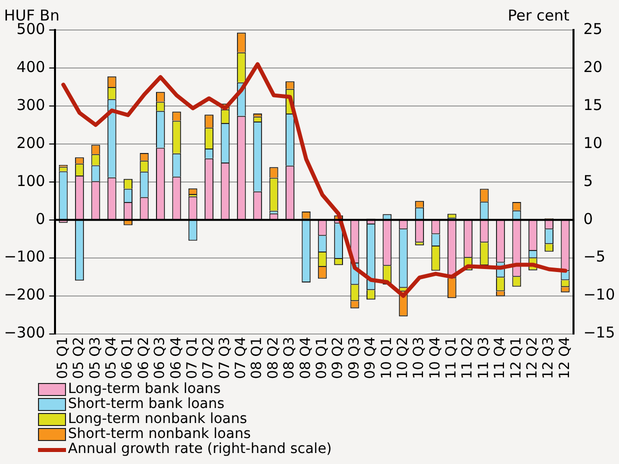 The image size is (619, 464). Describe the element at coordinates (588, 219) in the screenshot. I see `y2-tick-label: 0` at that location.